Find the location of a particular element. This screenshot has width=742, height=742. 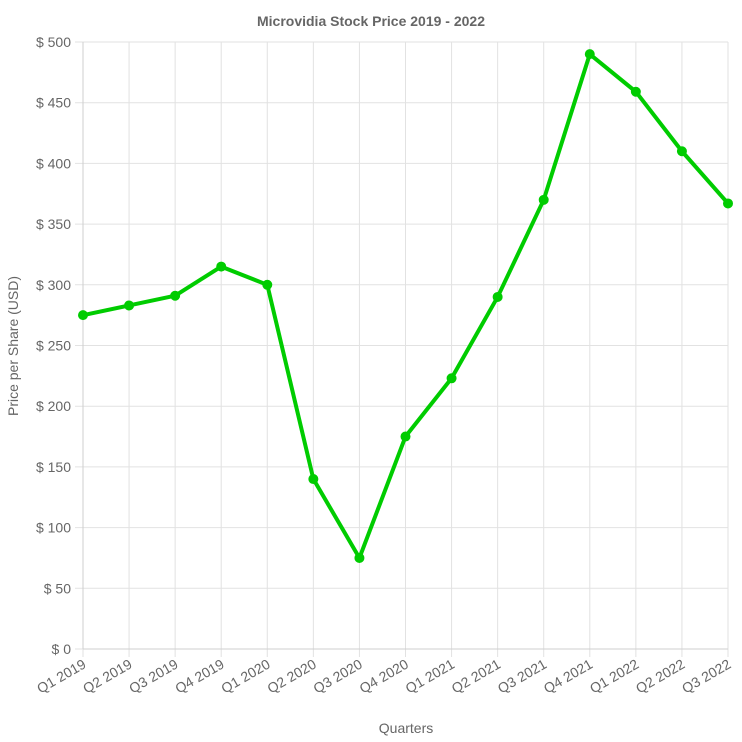

x-tick-label: Q3 2022 is located at coordinates (706, 676).